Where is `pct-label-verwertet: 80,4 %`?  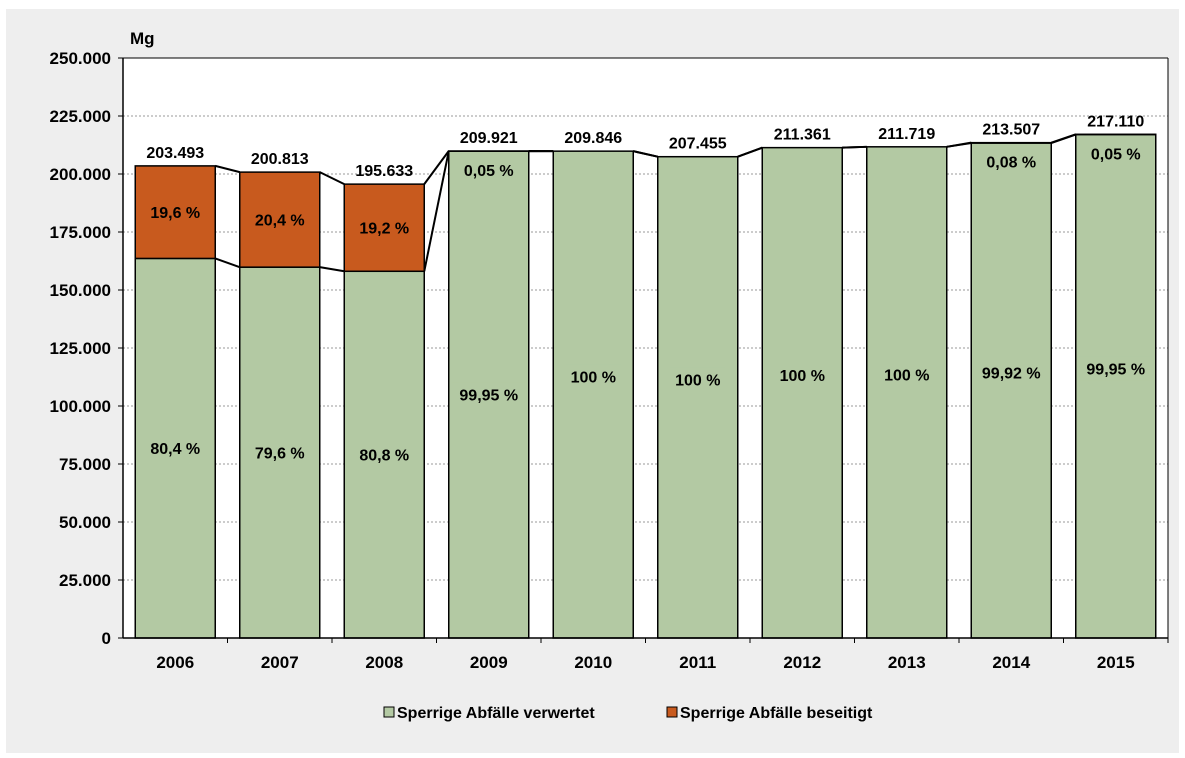
pct-label-verwertet: 80,4 % is located at coordinates (175, 449).